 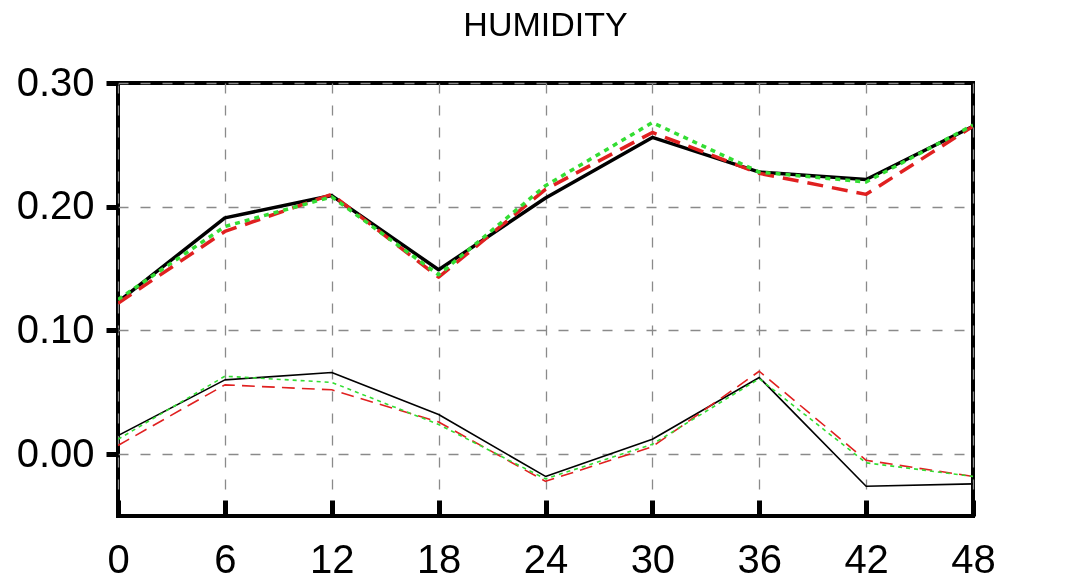 I want to click on x-tick-label: 6, so click(x=225, y=557).